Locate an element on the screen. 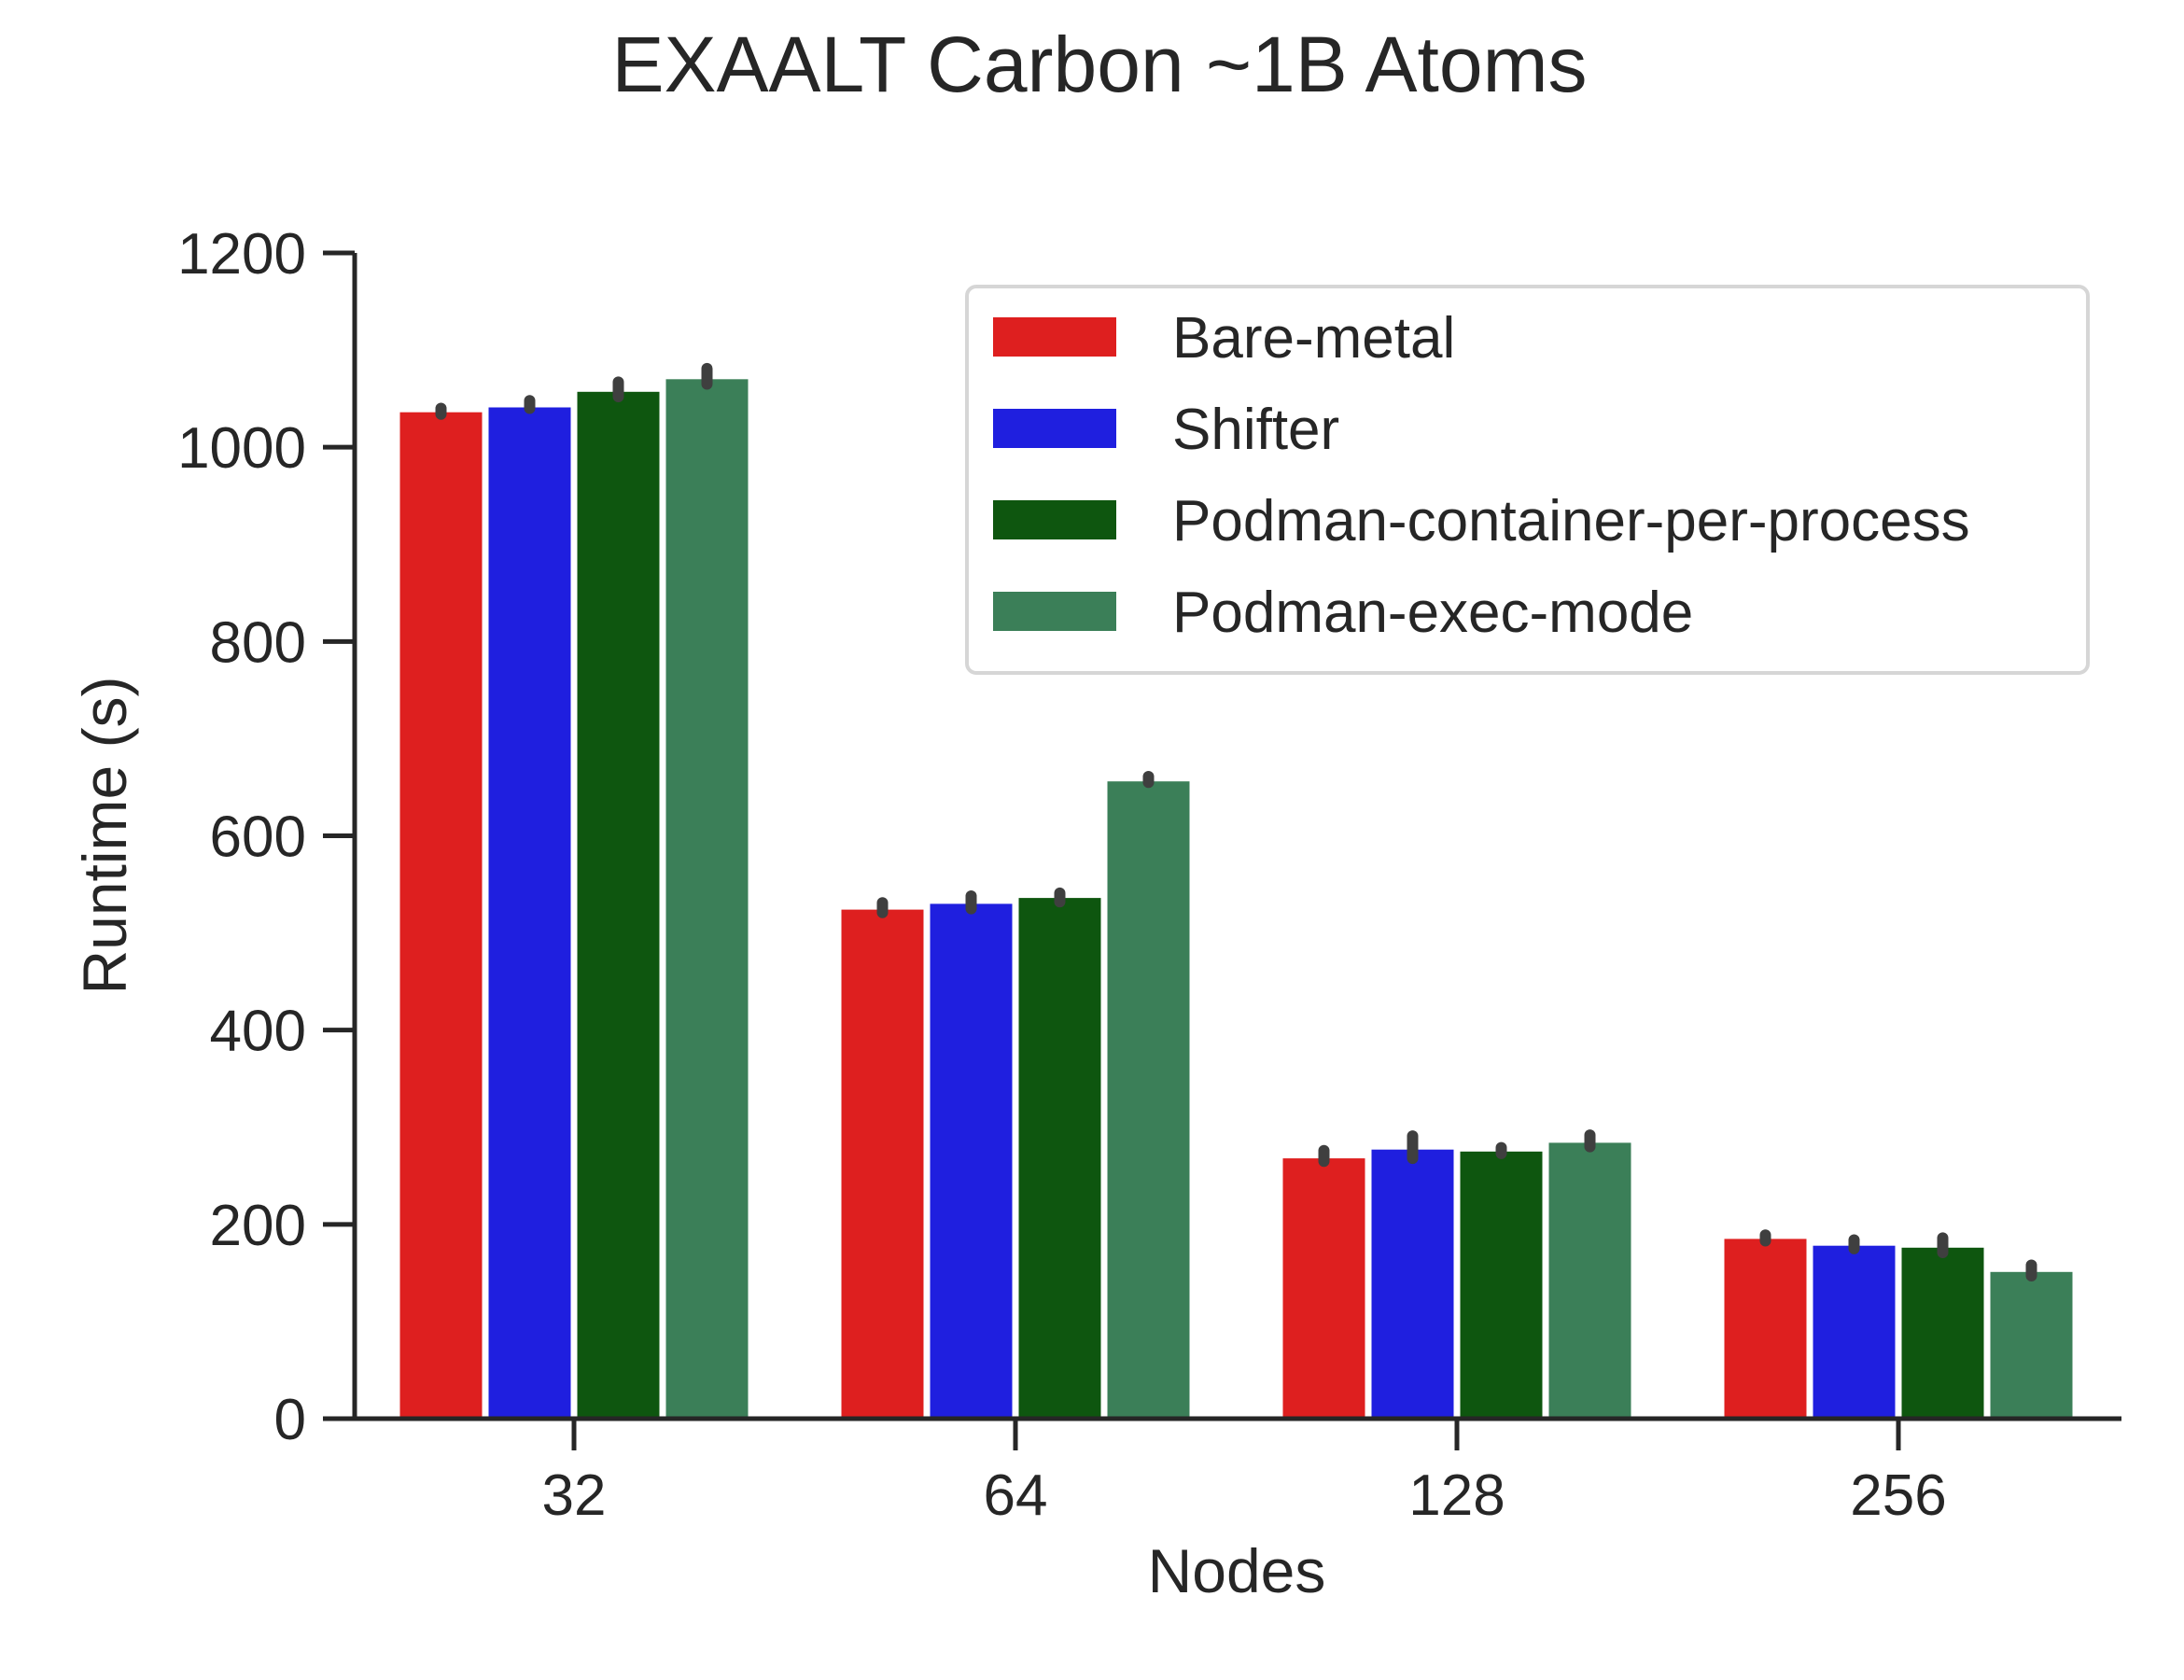  legend-label-bare-metal: Bare-metal is located at coordinates (1313, 338).